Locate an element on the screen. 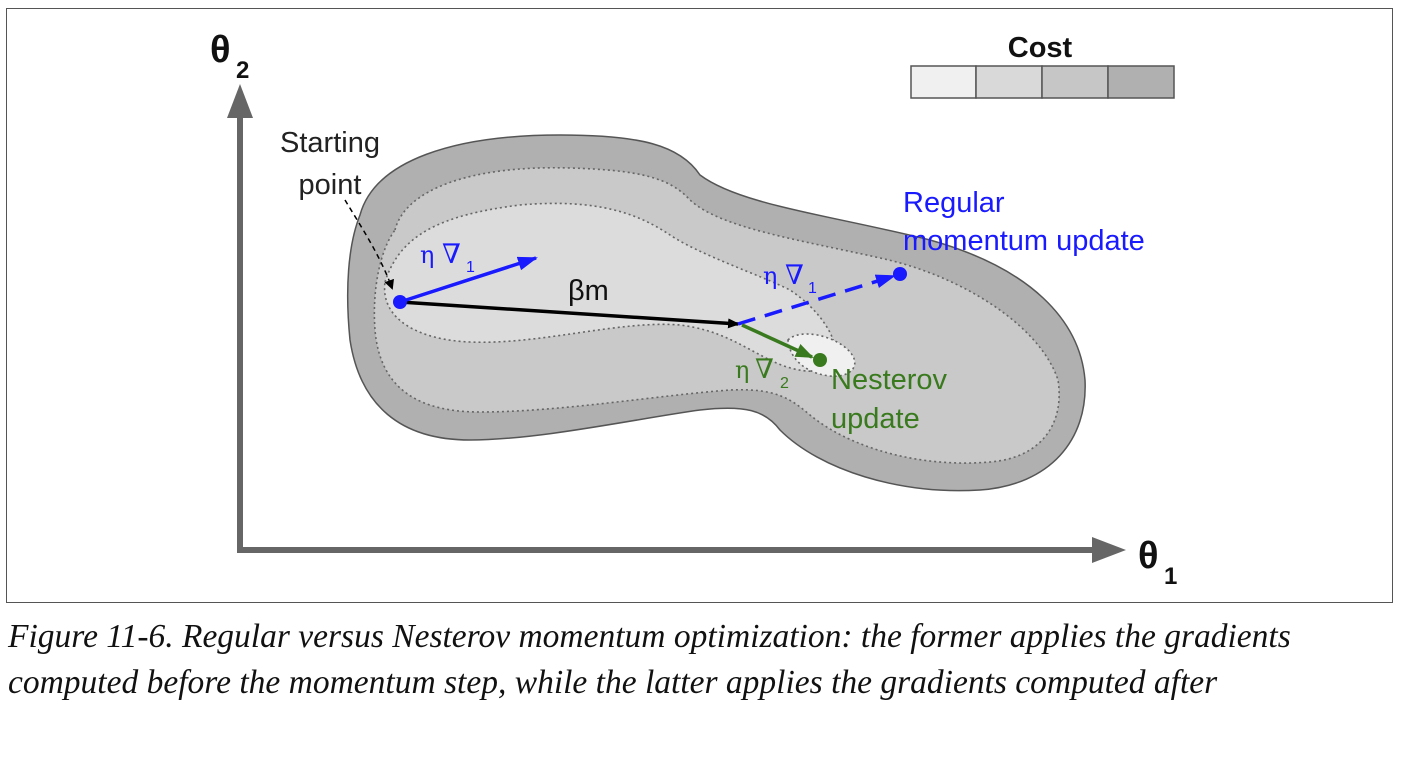 Image resolution: width=1406 pixels, height=764 pixels. gradient-2-subscript: 2 is located at coordinates (784, 383).